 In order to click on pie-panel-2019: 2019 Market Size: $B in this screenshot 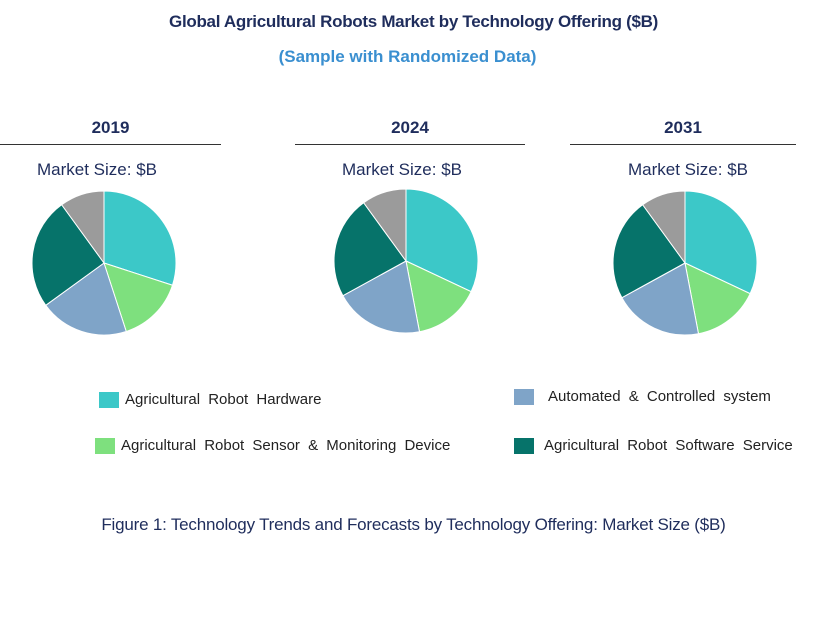, I will do `click(110, 148)`.